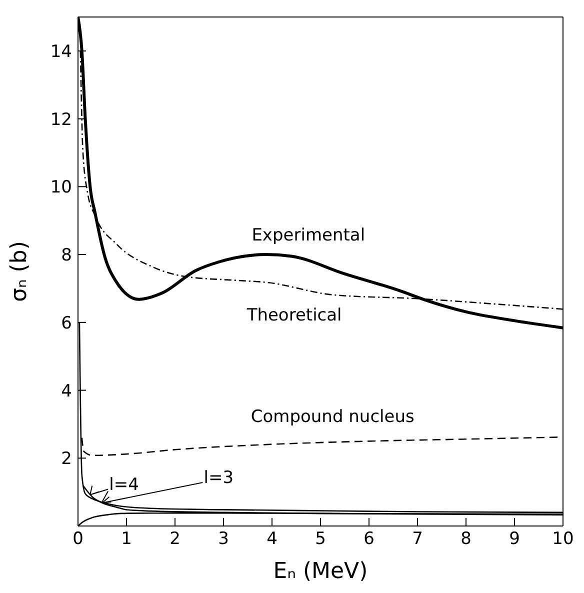 Image resolution: width=584 pixels, height=593 pixels. I want to click on legend-label: l=4, so click(124, 484).